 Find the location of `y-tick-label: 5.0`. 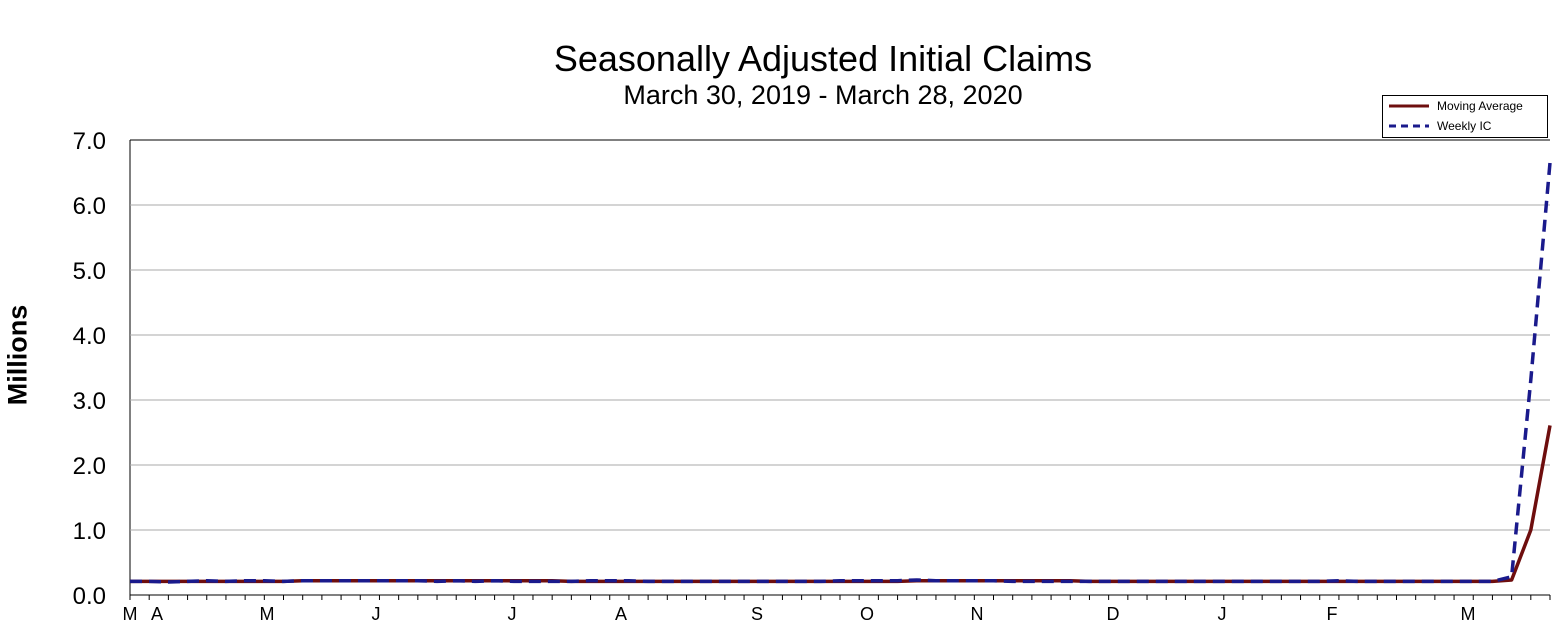

y-tick-label: 5.0 is located at coordinates (89, 271).